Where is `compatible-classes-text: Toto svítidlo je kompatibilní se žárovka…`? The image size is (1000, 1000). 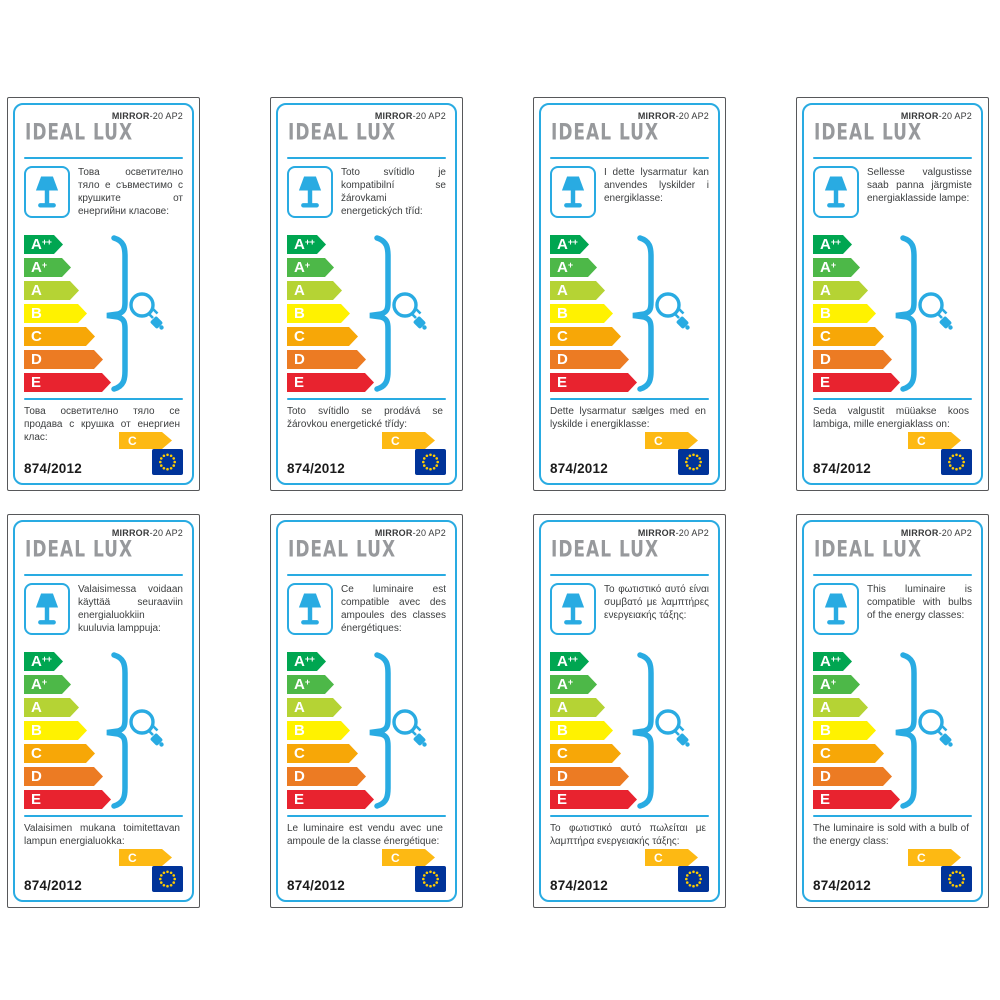
compatible-classes-text: Toto svítidlo je kompatibilní se žárovka… is located at coordinates (393, 192).